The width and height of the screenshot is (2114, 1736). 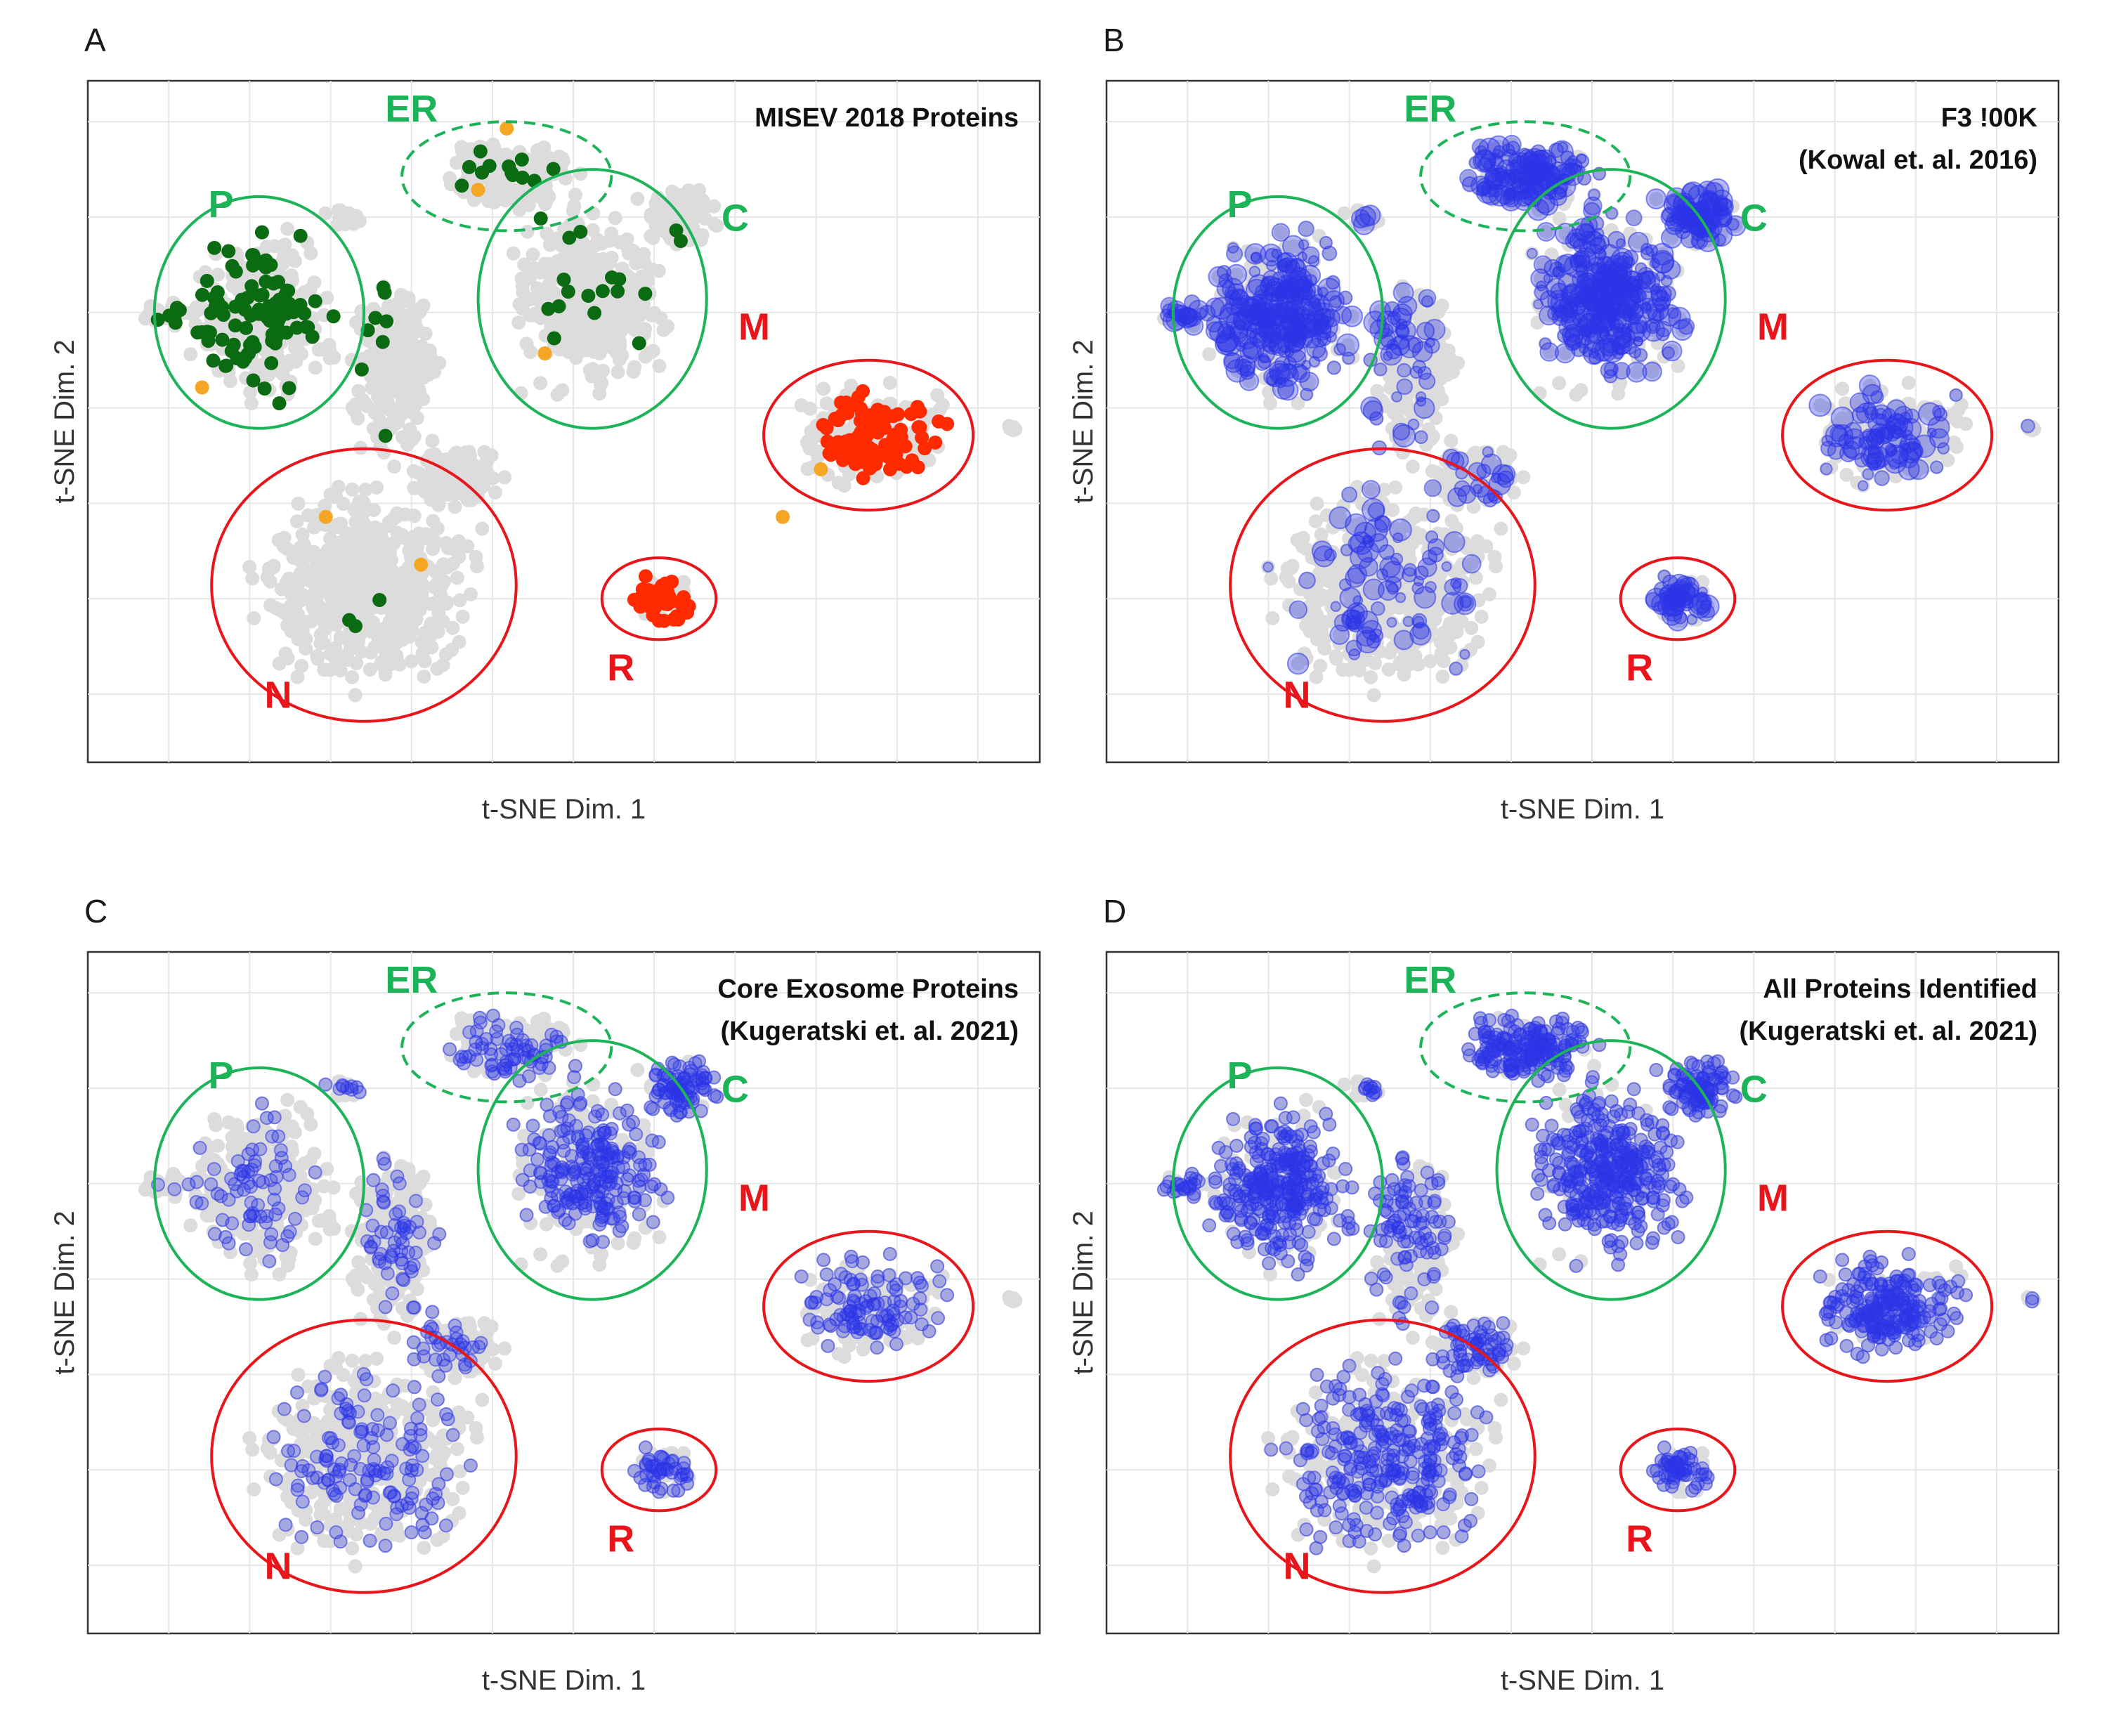 I want to click on region-ellipse-p, so click(x=258, y=312).